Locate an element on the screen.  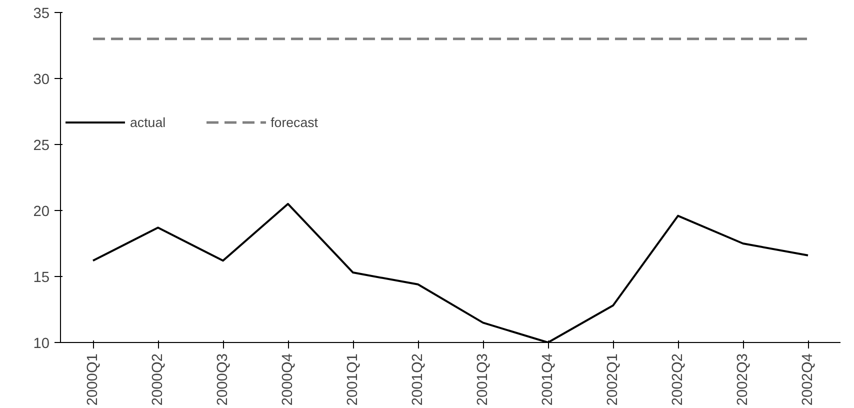
x-tick-label: 2001Q4 is located at coordinates (548, 380).